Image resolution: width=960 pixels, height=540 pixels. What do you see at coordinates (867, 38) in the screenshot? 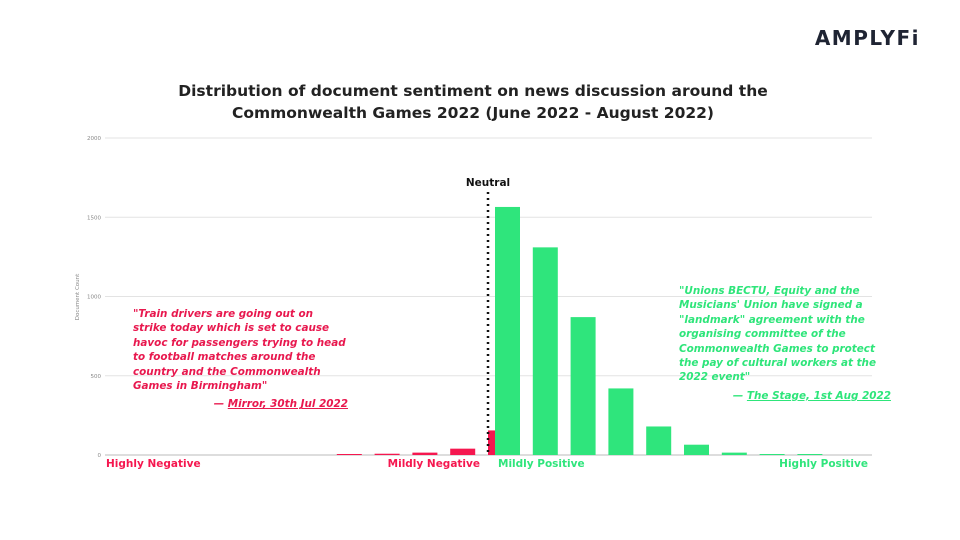
I see `brand-logo: AMPLYFi` at bounding box center [867, 38].